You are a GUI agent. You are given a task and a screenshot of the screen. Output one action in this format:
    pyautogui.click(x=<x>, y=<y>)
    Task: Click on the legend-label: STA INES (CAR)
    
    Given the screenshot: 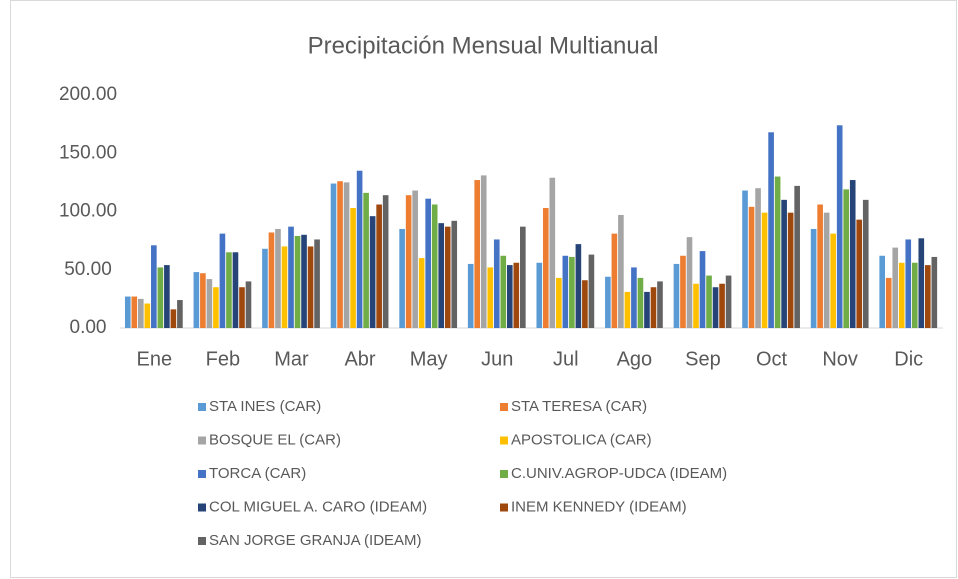 What is the action you would take?
    pyautogui.click(x=265, y=406)
    